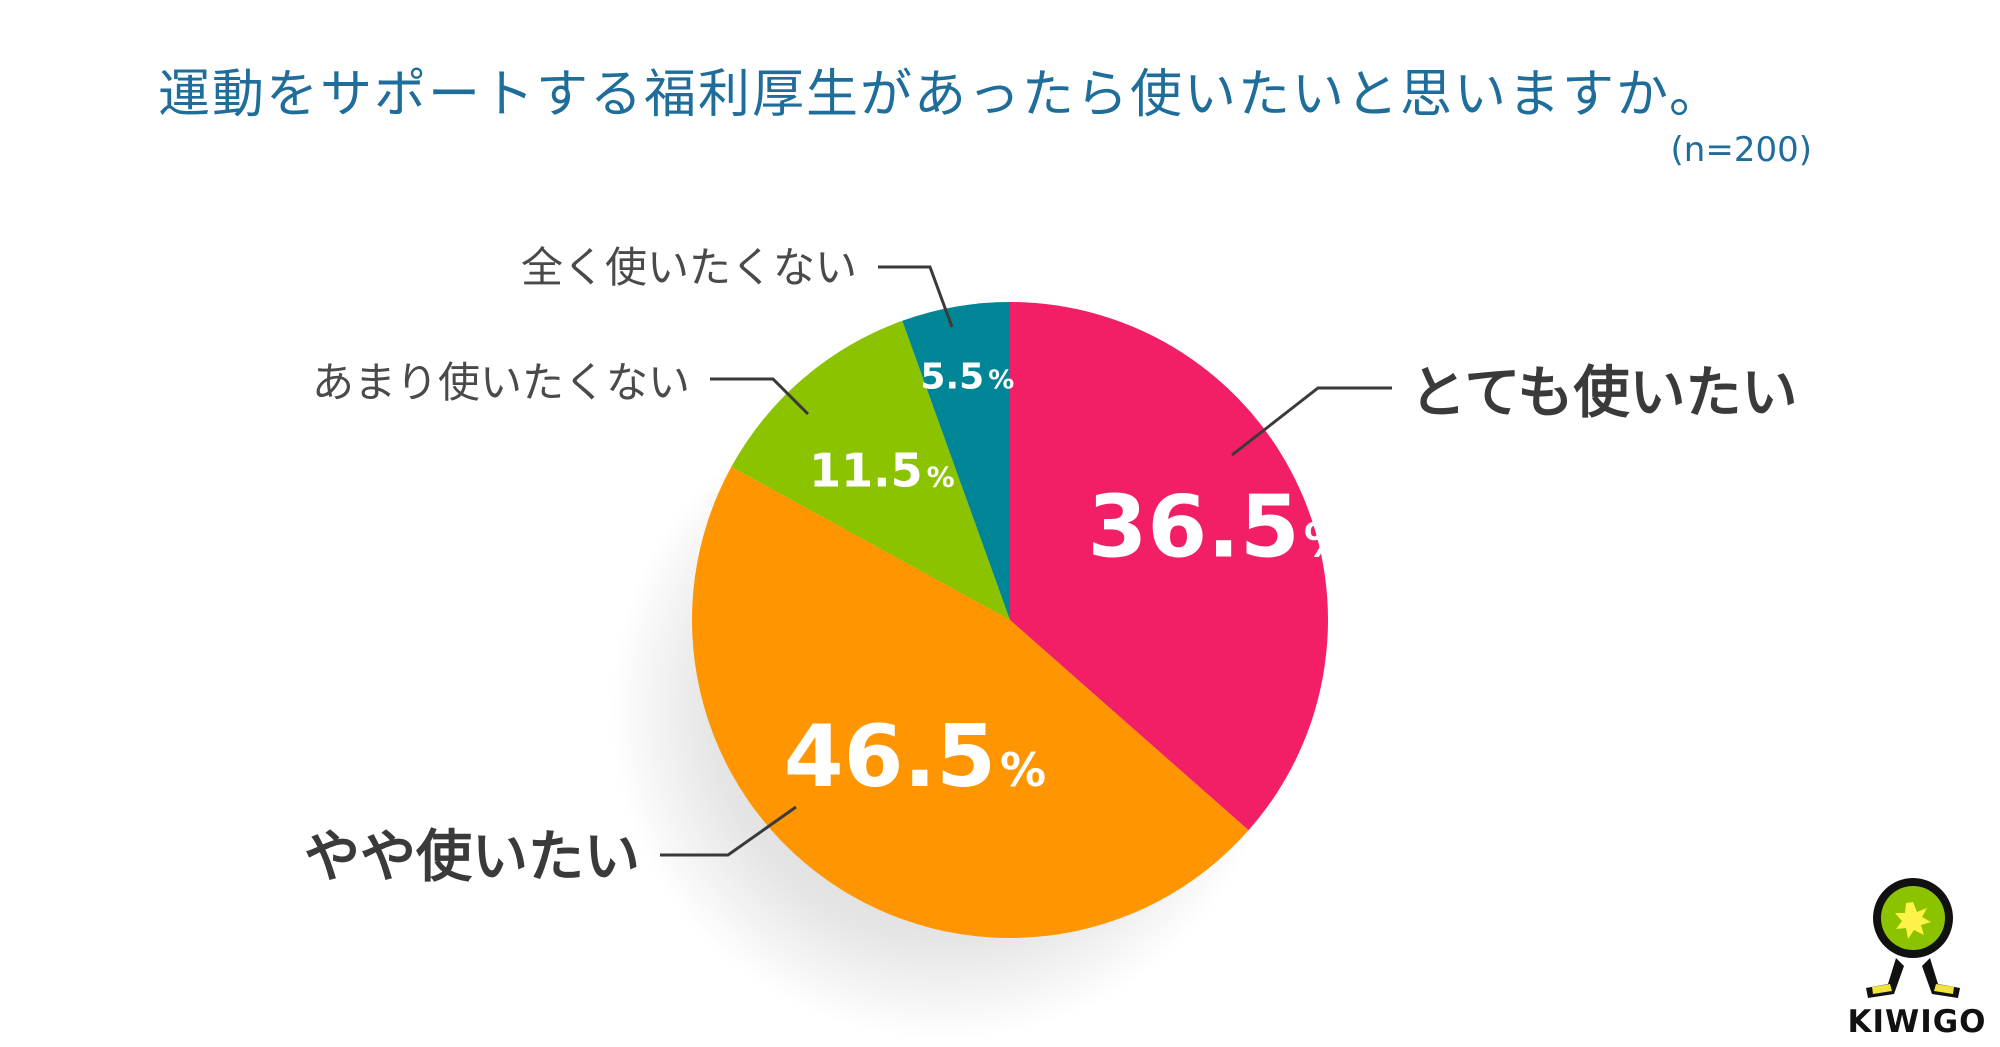  What do you see at coordinates (1913, 938) in the screenshot?
I see `kiwigo-logo-icon` at bounding box center [1913, 938].